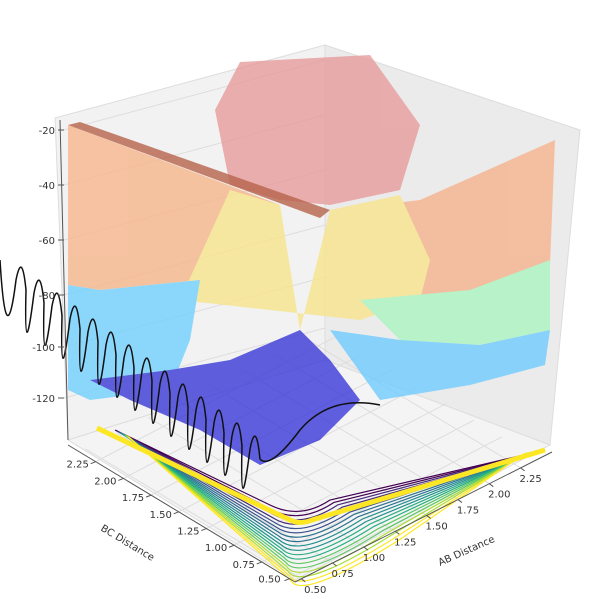 The width and height of the screenshot is (605, 599). I want to click on bc-axis-line, so click(181, 513).